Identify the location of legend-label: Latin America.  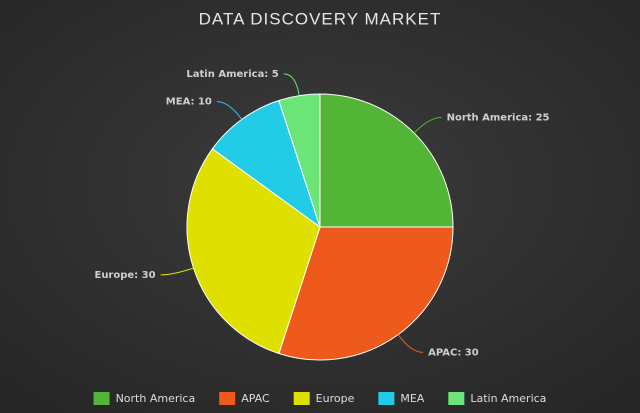
(508, 398).